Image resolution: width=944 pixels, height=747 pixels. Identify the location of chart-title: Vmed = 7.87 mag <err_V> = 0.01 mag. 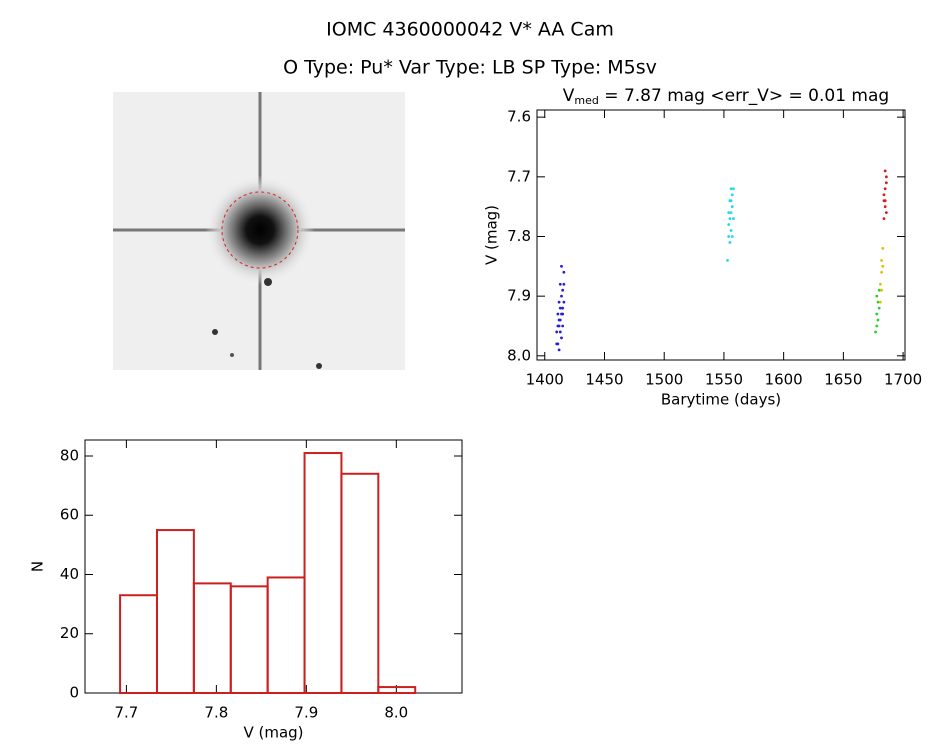
(726, 96).